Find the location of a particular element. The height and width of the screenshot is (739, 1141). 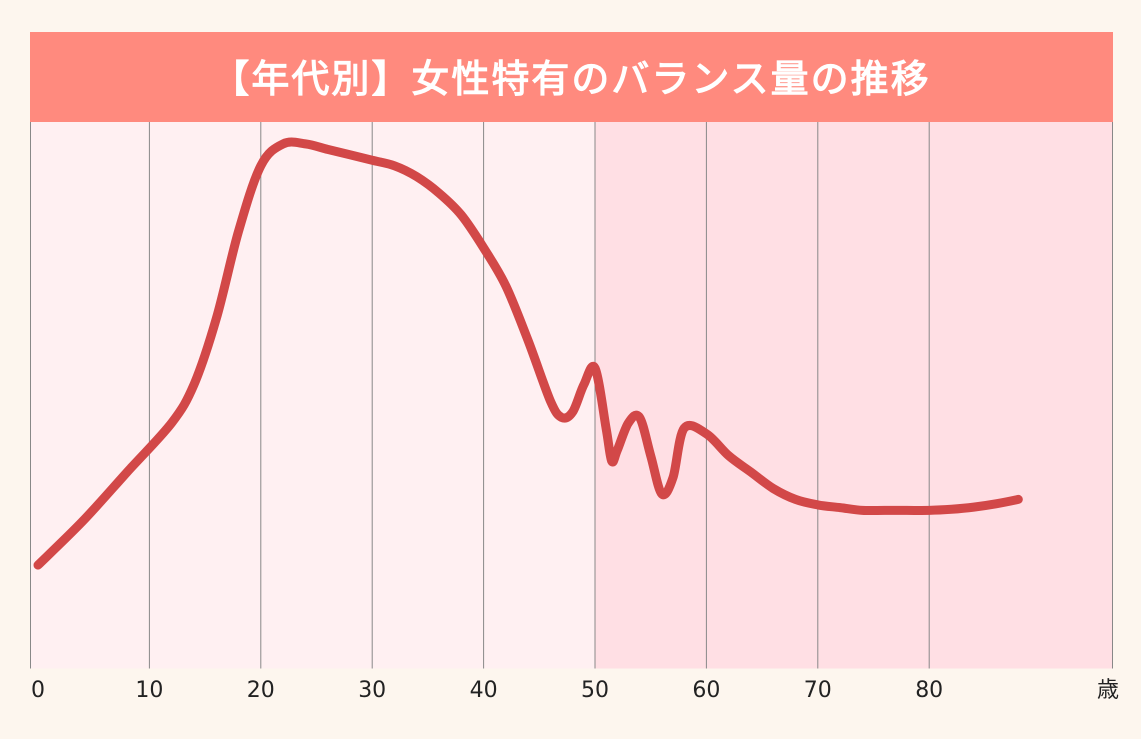

x-tick-label-50: 50 is located at coordinates (595, 690).